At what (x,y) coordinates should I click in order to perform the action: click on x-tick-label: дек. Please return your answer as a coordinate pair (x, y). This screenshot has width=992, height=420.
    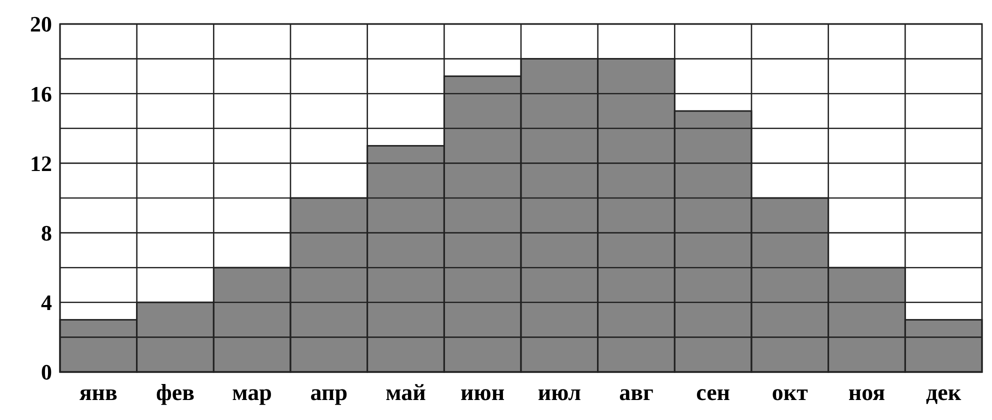
    Looking at the image, I should click on (944, 392).